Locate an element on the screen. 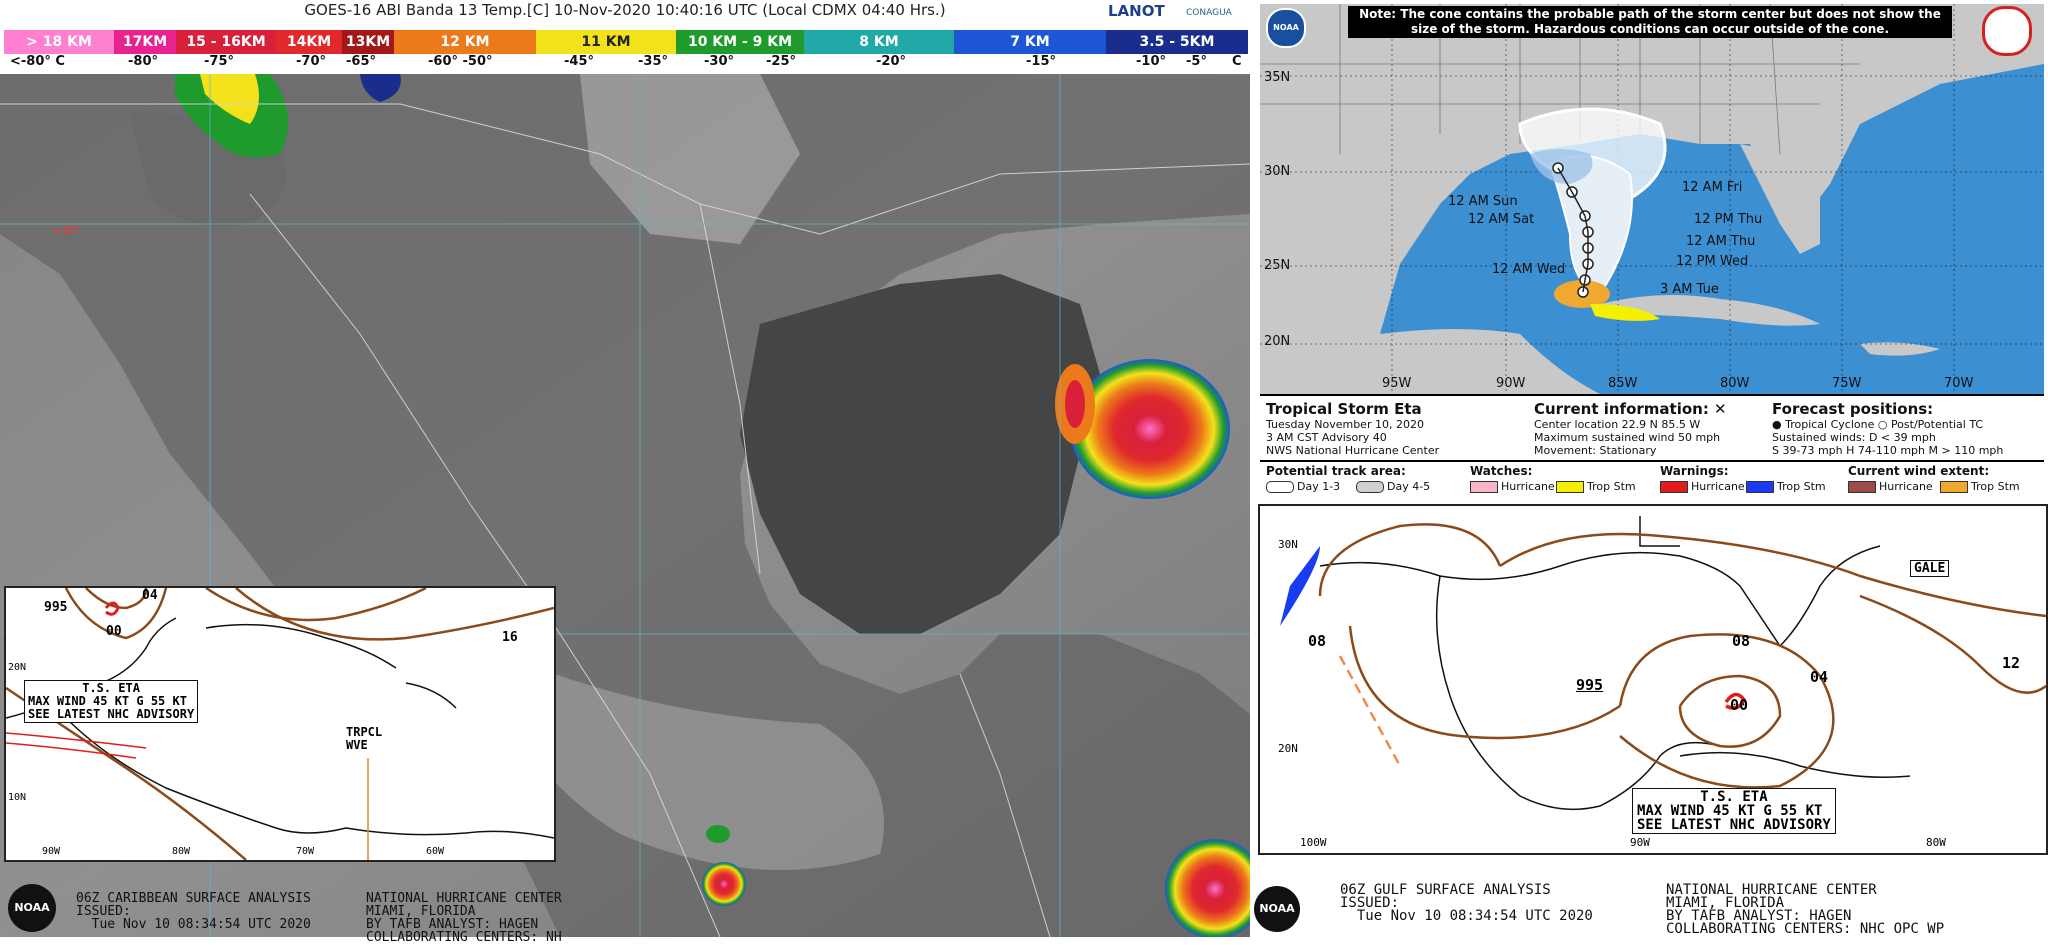  scale-segment: 15 - 16KM is located at coordinates (226, 42).